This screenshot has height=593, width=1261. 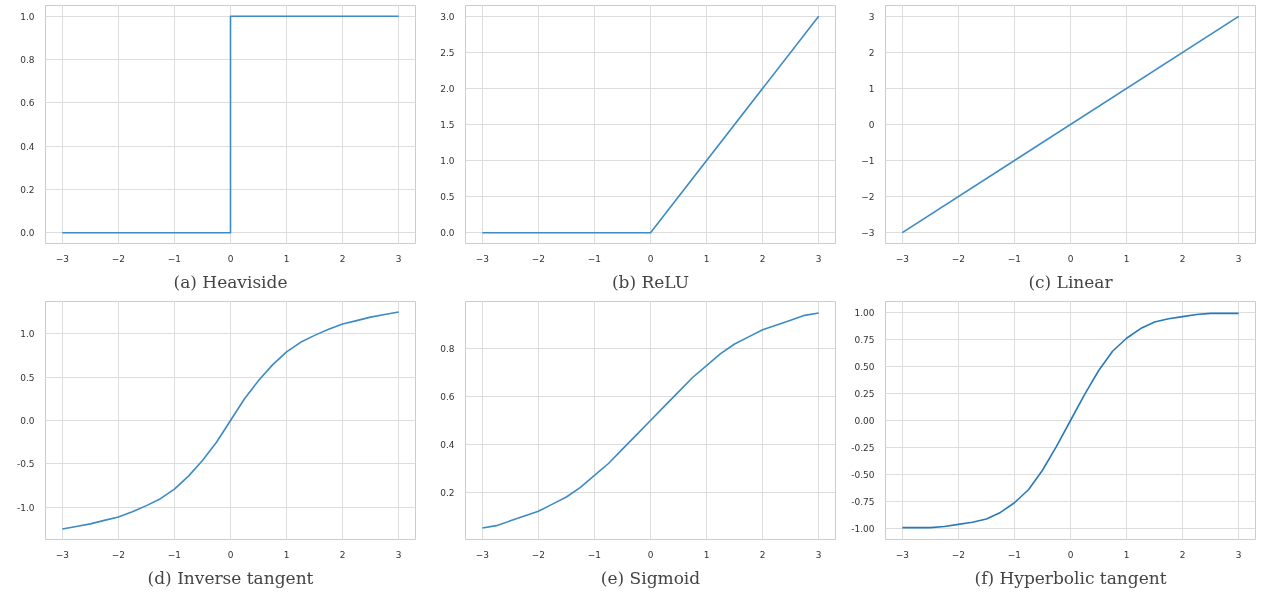 I want to click on y-tick-label: 1, so click(x=871, y=88).